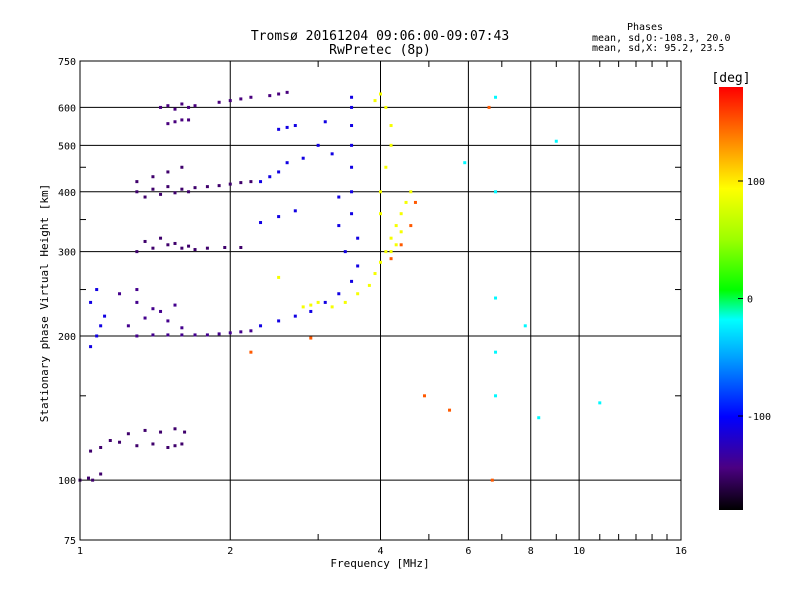 The width and height of the screenshot is (800, 604). I want to click on chart-subtitle: RwPretec (8p), so click(380, 50).